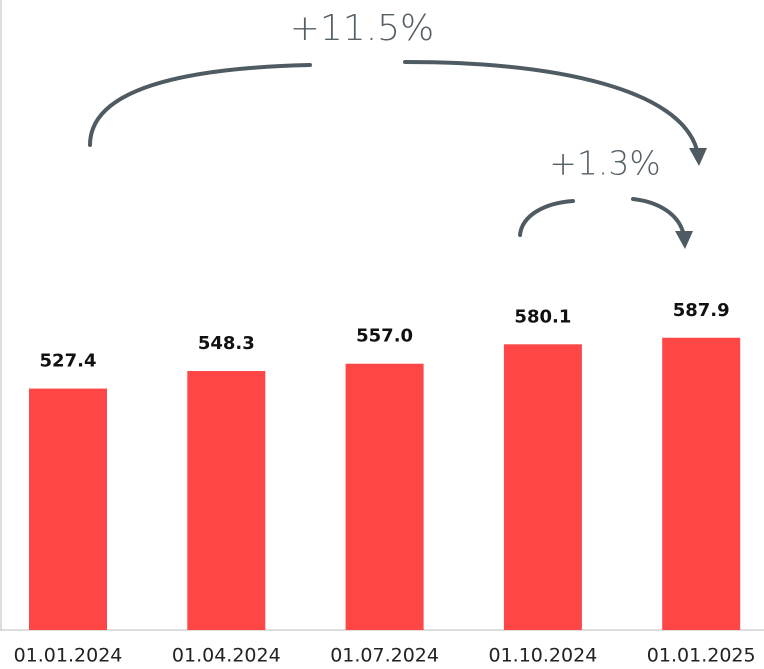 The image size is (764, 669). What do you see at coordinates (384, 336) in the screenshot?
I see `value-label: 557.0` at bounding box center [384, 336].